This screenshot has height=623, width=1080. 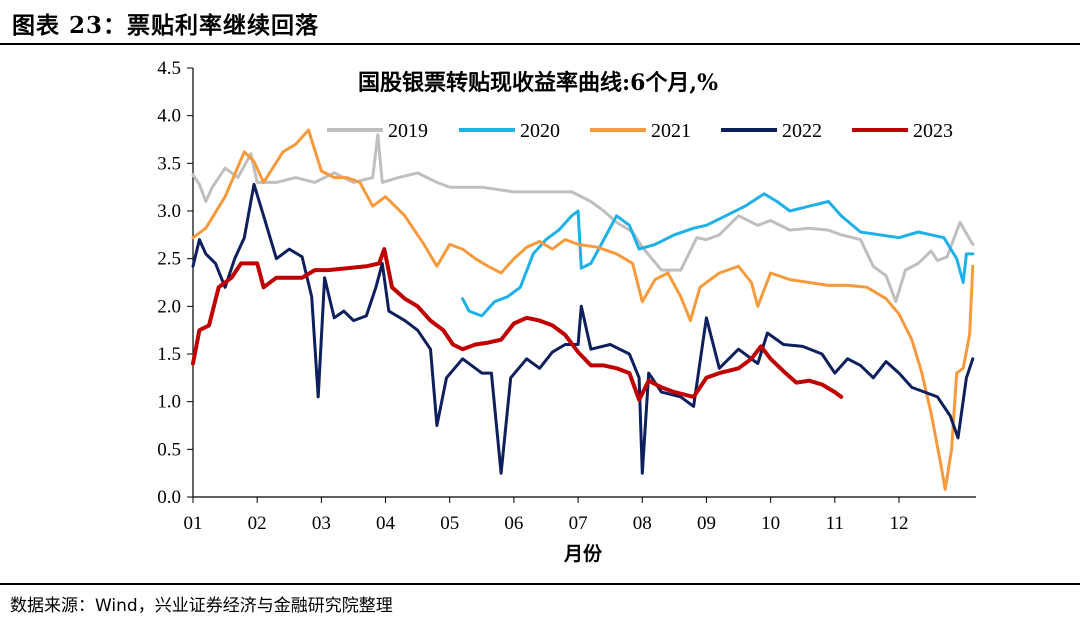 I want to click on x-tick-label: 05, so click(x=449, y=523).